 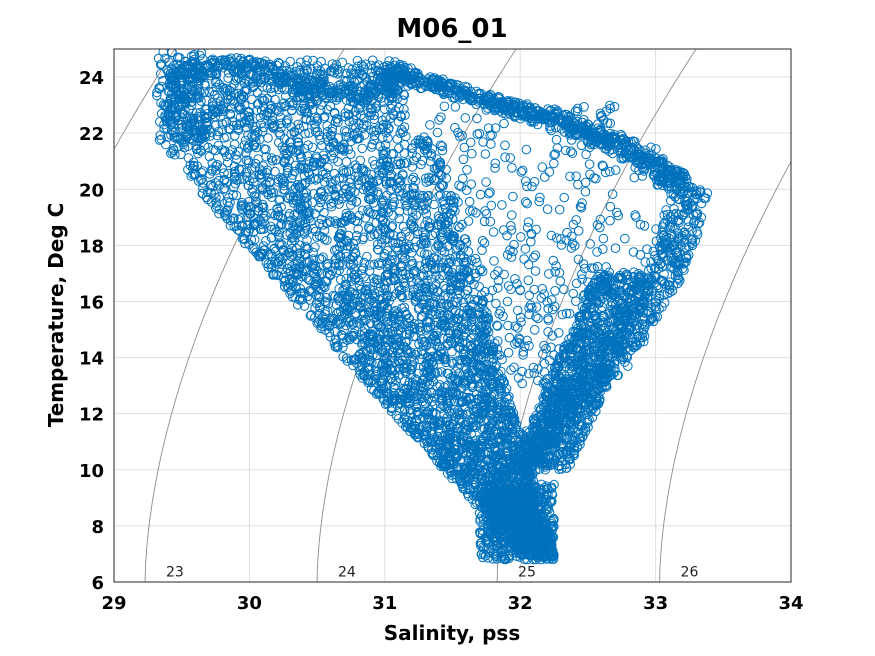 I want to click on density-contour-label: 24, so click(x=347, y=572).